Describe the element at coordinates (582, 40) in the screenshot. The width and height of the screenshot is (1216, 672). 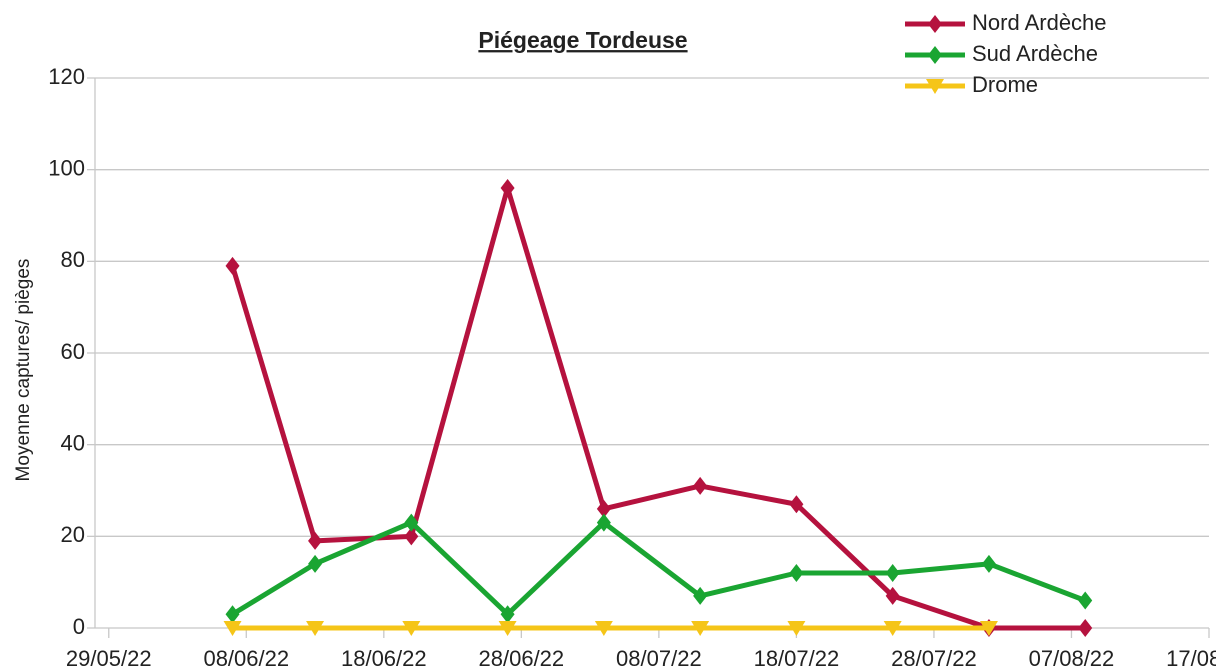
I see `chart-title: Piégeage Tordeuse` at that location.